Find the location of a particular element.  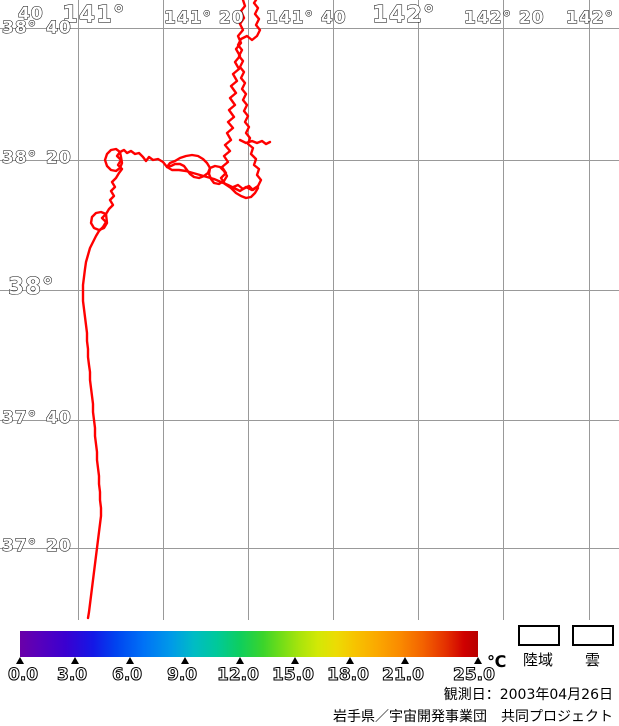

organization-caption: 岩手県／宇宙開発事業団 共同プロジェクト is located at coordinates (473, 717).